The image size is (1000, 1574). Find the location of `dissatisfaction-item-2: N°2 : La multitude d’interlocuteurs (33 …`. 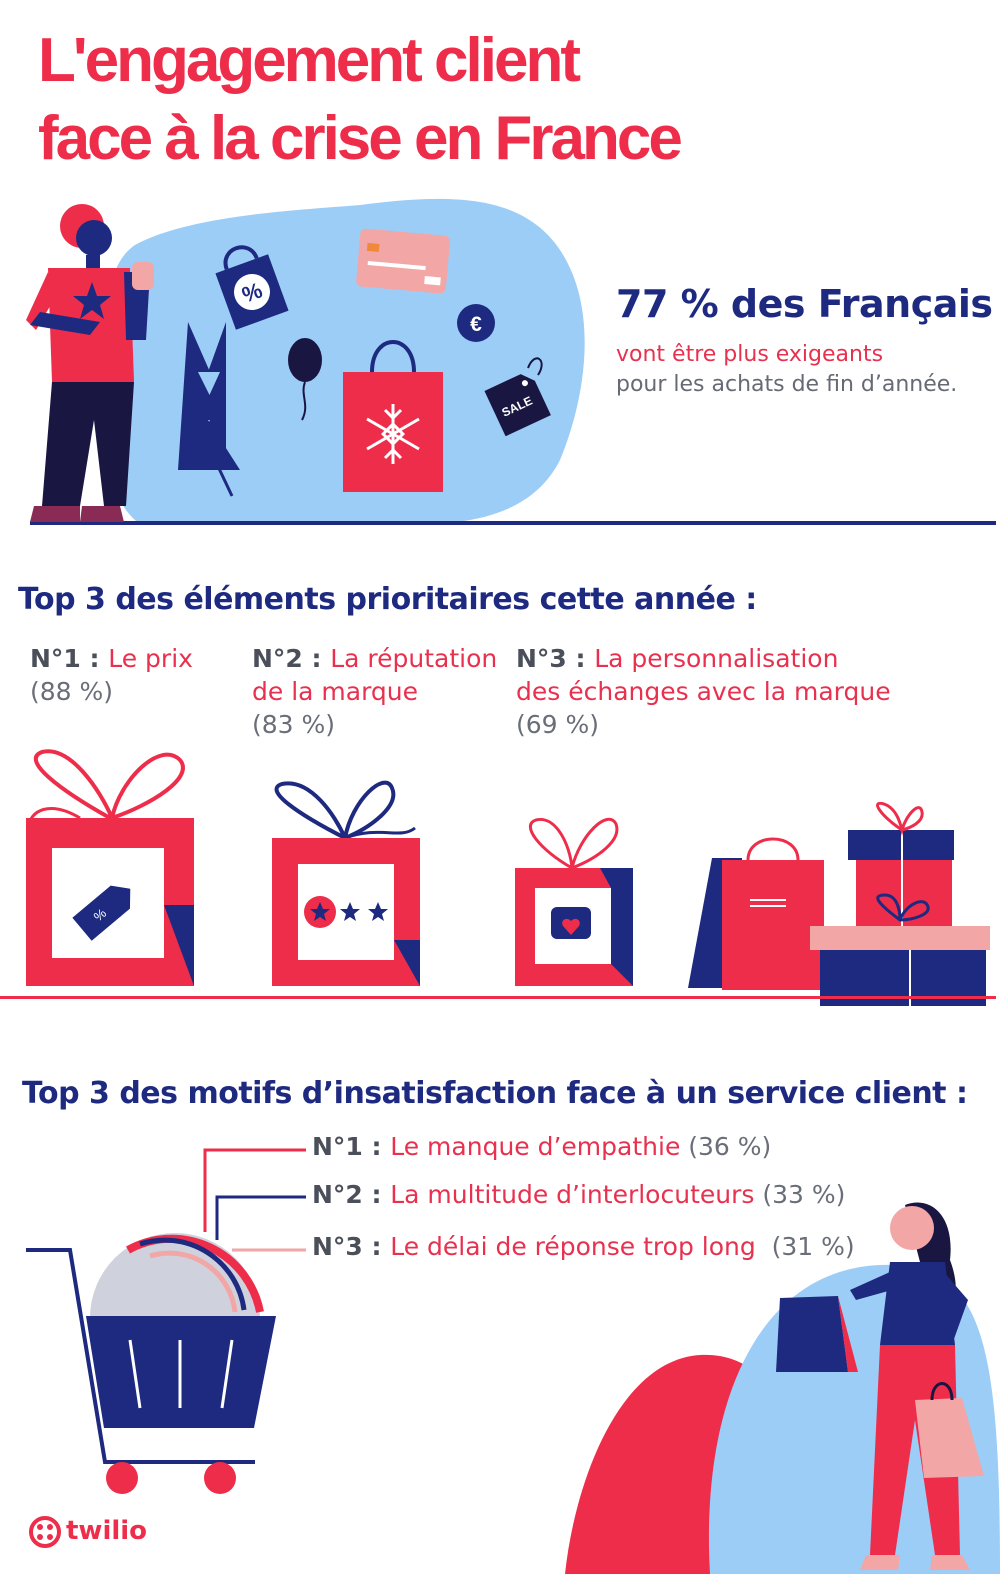

dissatisfaction-item-2: N°2 : La multitude d’interlocuteurs (33 … is located at coordinates (578, 1194).